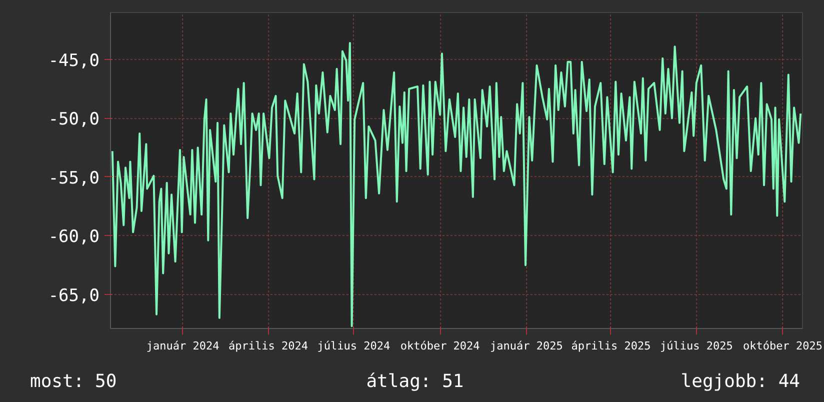 This screenshot has width=824, height=402. I want to click on x-tick-label: április 2024, so click(268, 346).